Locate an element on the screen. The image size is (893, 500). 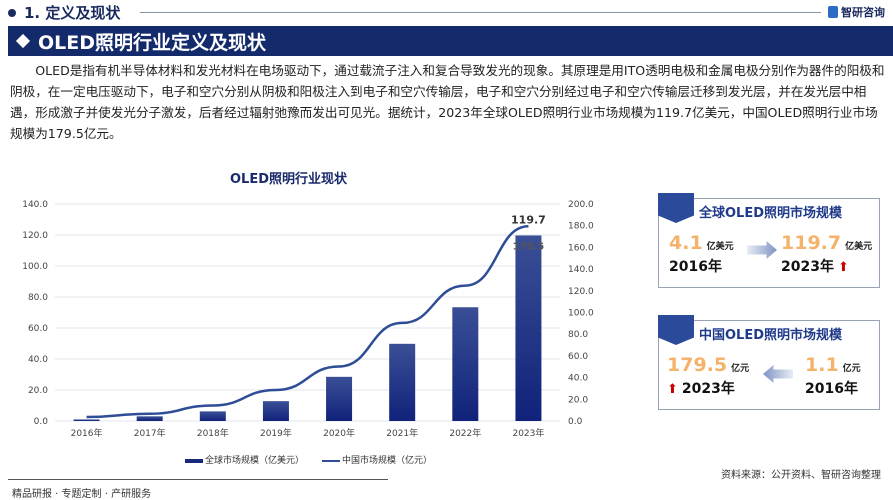
bar-2023年 is located at coordinates (528, 328).